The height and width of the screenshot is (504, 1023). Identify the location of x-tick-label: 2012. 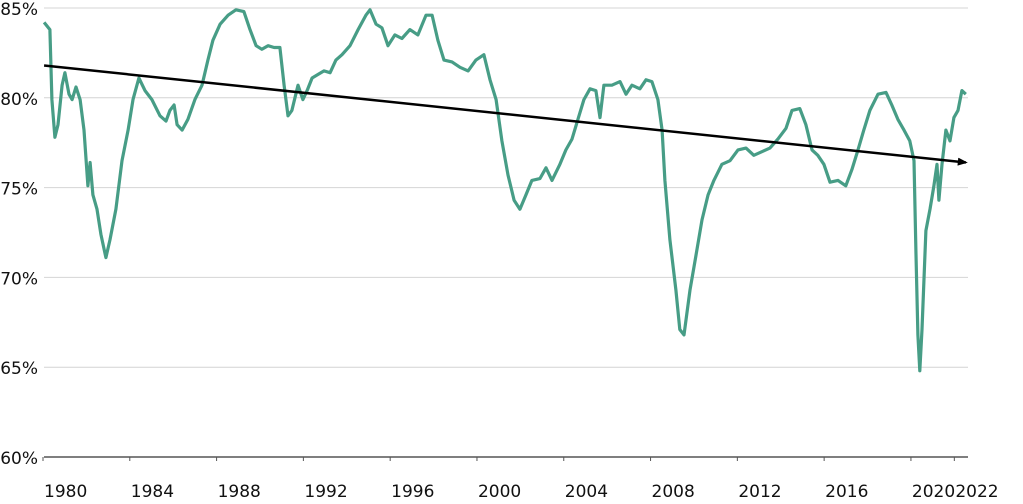
(759, 492).